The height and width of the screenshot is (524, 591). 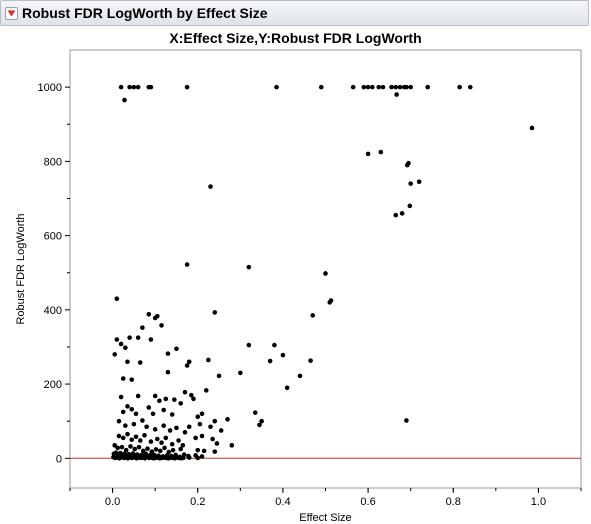 What do you see at coordinates (145, 13) in the screenshot?
I see `report-title: Robust FDR LogWorth by Effect Size` at bounding box center [145, 13].